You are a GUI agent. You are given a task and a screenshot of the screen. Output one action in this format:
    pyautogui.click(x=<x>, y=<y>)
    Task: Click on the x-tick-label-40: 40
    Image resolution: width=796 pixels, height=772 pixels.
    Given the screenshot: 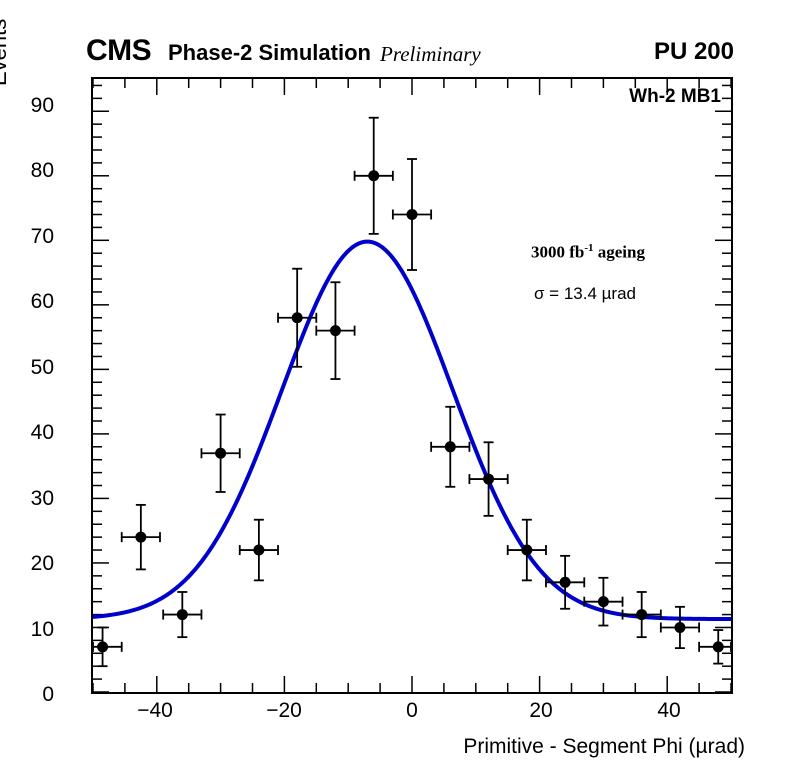 What is the action you would take?
    pyautogui.click(x=669, y=710)
    